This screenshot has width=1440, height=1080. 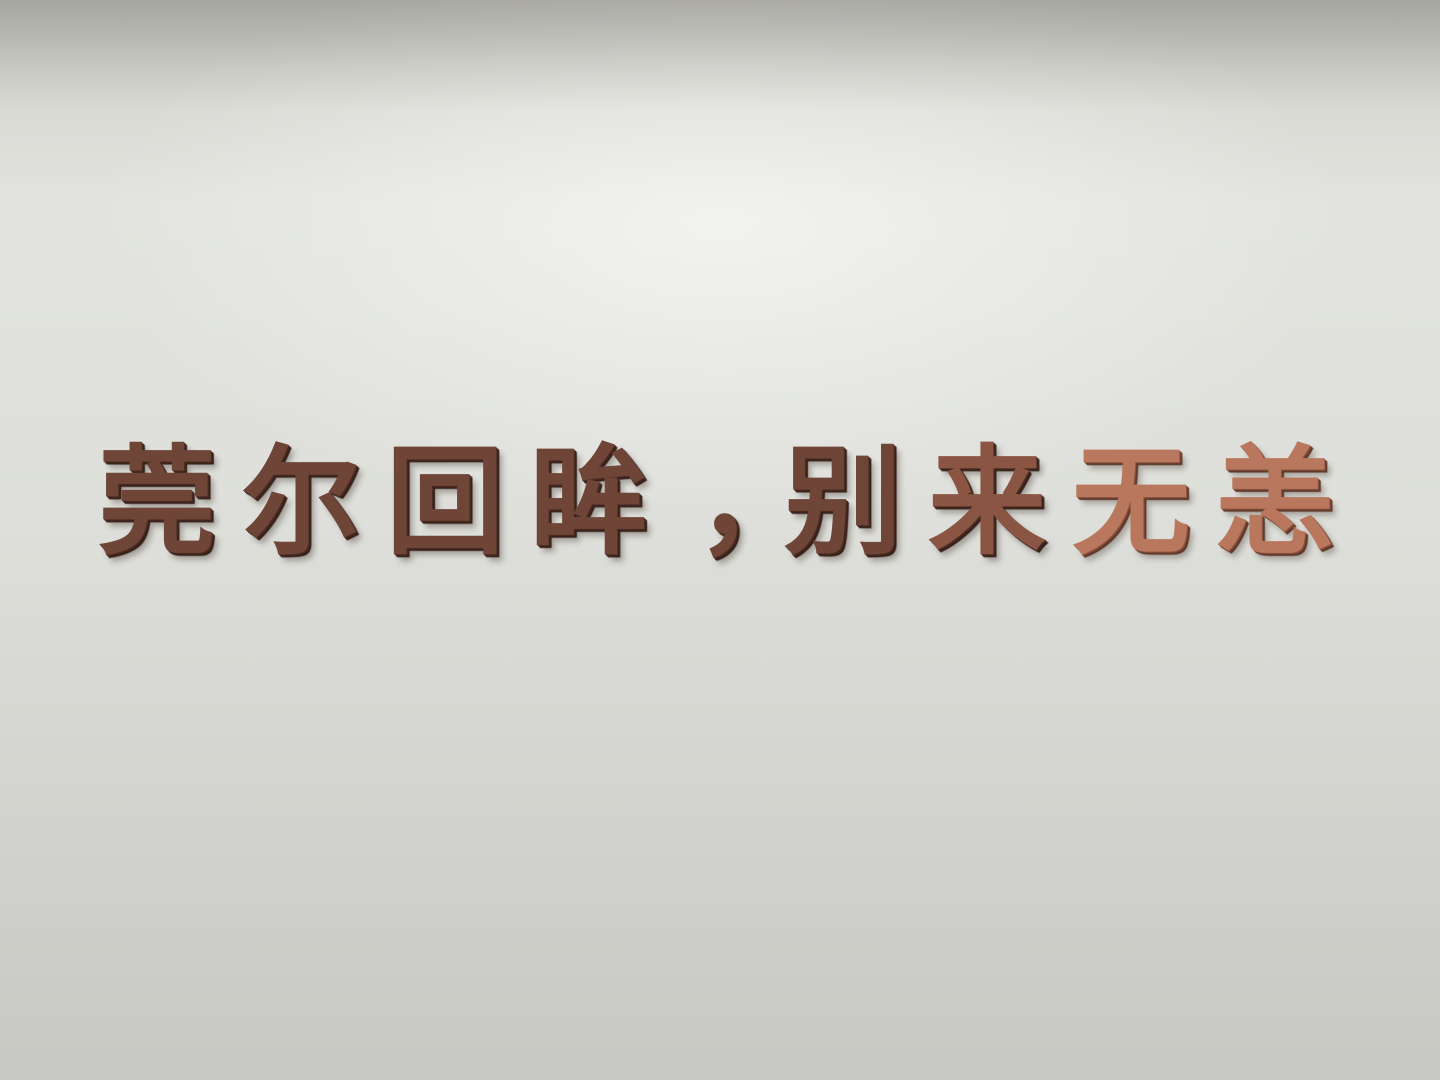 What do you see at coordinates (589, 501) in the screenshot?
I see `signage-char-4: 眸` at bounding box center [589, 501].